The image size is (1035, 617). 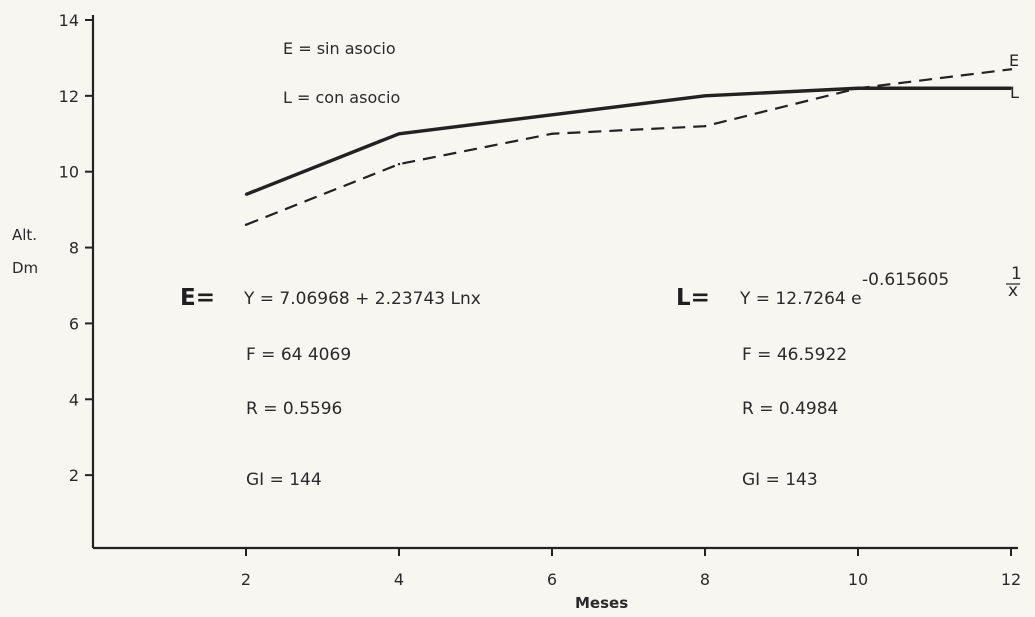 What do you see at coordinates (1014, 92) in the screenshot?
I see `series-l-end-label: L` at bounding box center [1014, 92].